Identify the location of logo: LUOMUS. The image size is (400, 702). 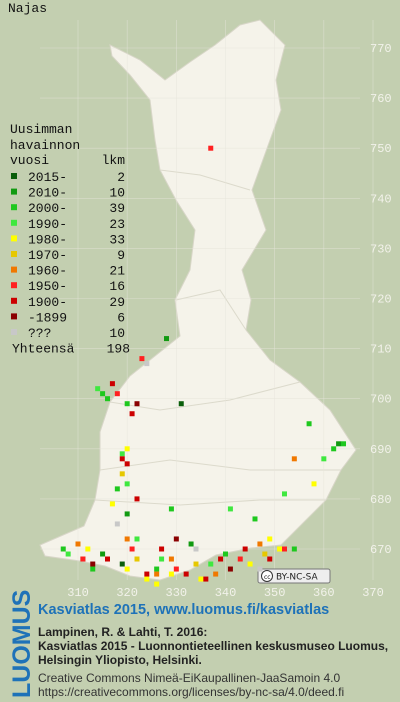
(22, 644).